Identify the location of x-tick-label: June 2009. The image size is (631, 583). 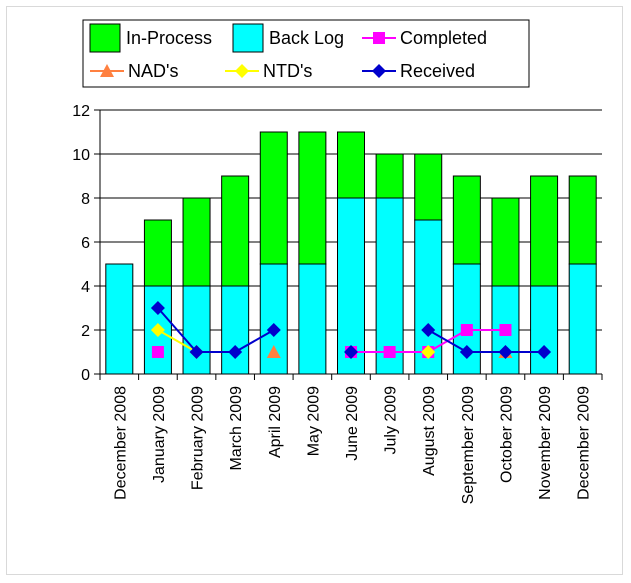
(352, 423).